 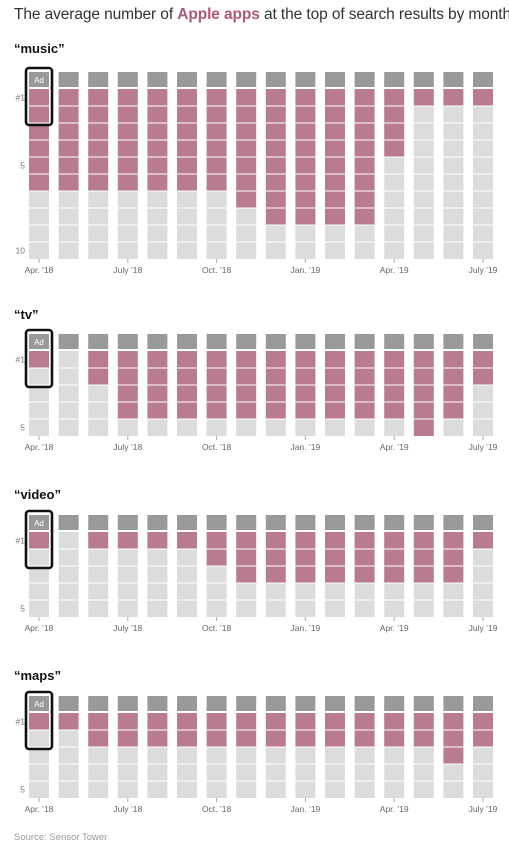 What do you see at coordinates (39, 96) in the screenshot?
I see `phone-frame` at bounding box center [39, 96].